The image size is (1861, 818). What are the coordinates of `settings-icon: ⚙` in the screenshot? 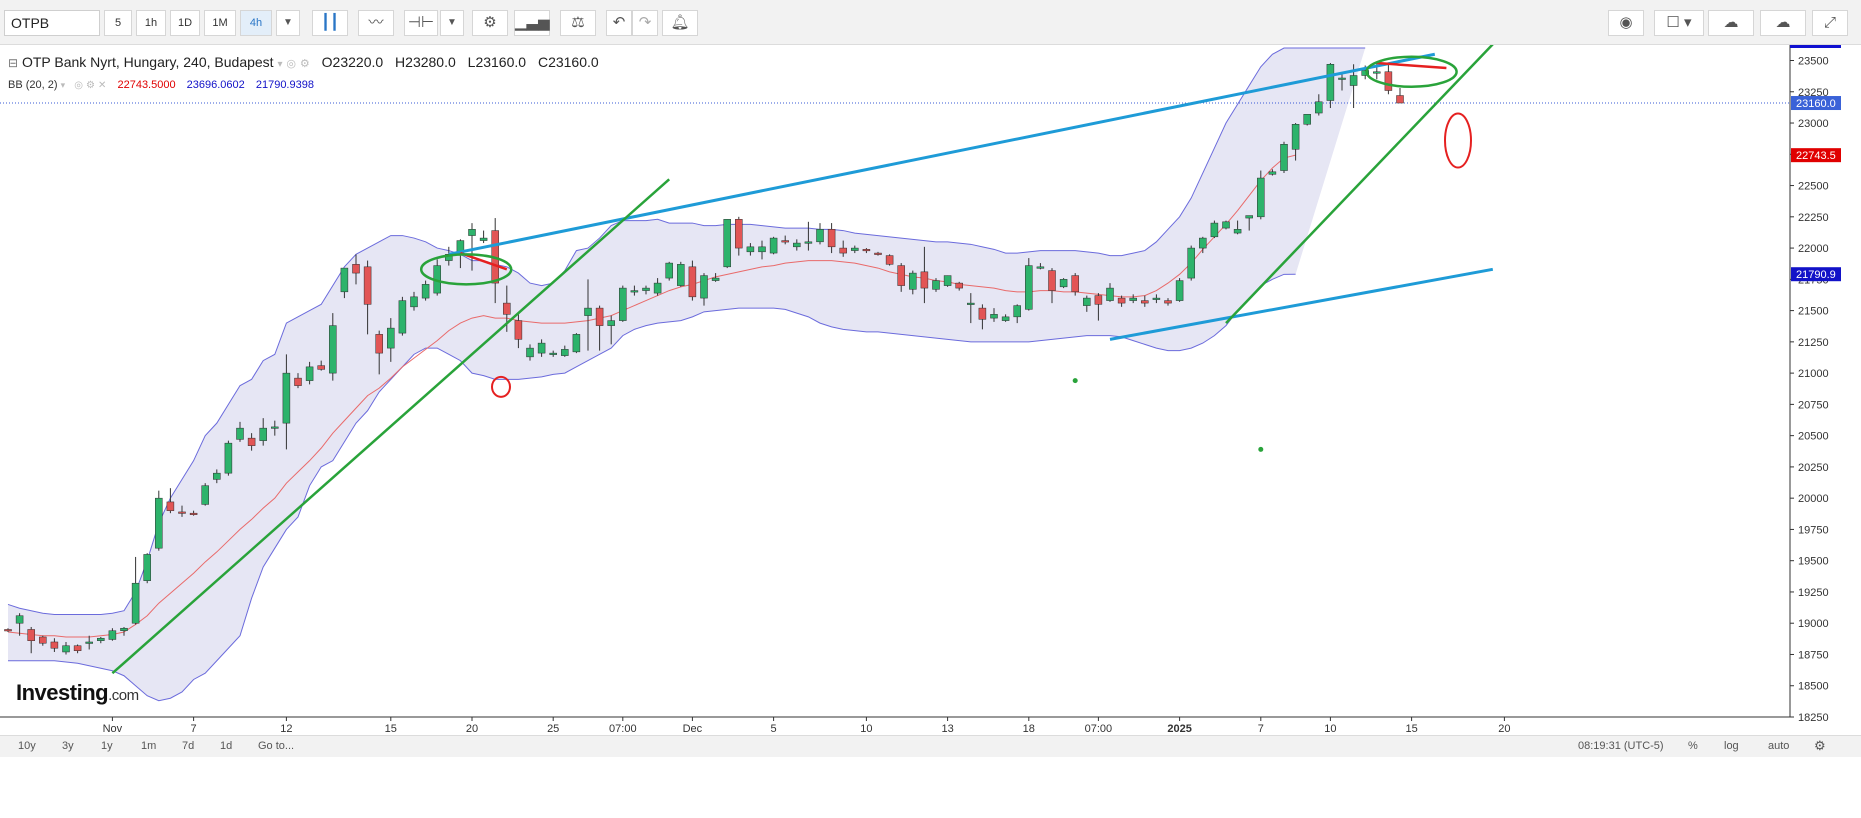 It's located at (490, 23).